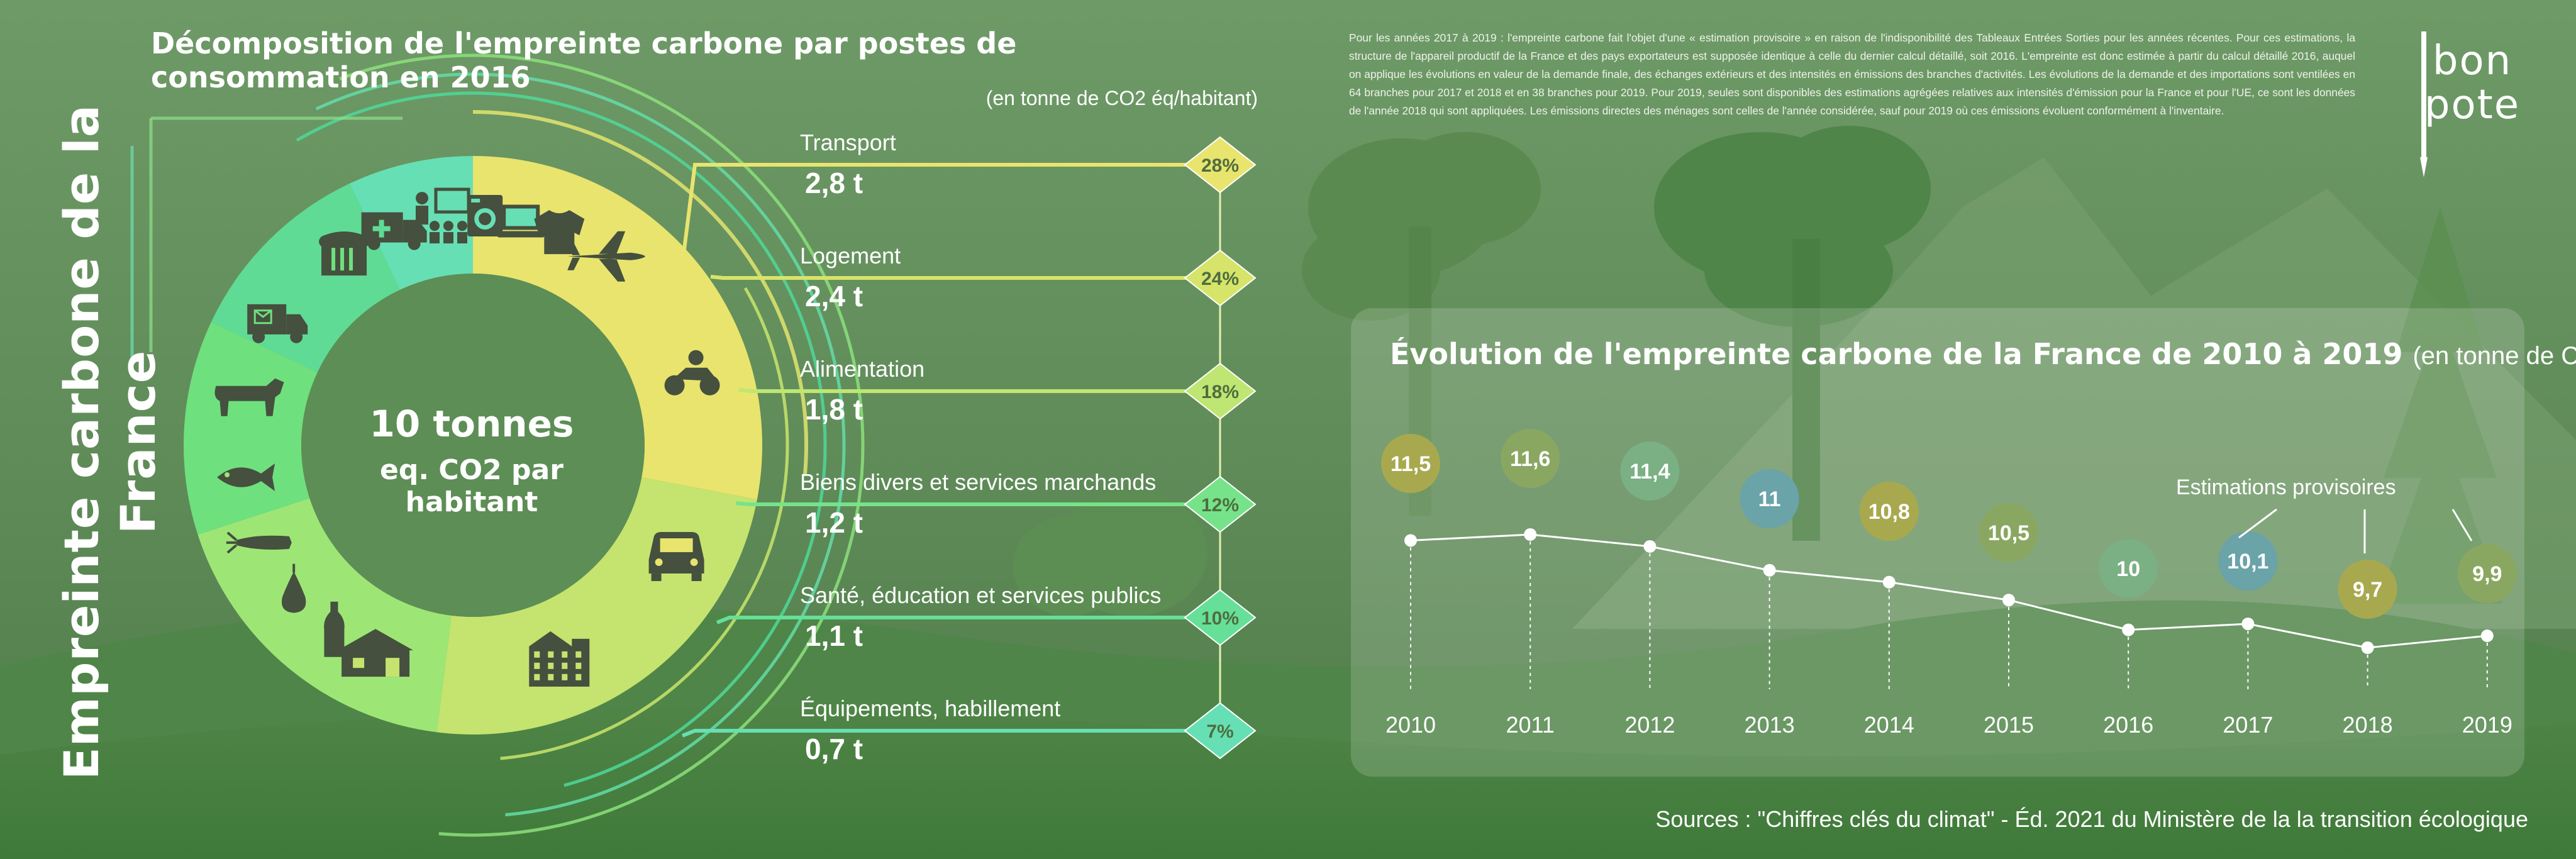  I want to click on x-tick-2011: 2011, so click(1530, 725).